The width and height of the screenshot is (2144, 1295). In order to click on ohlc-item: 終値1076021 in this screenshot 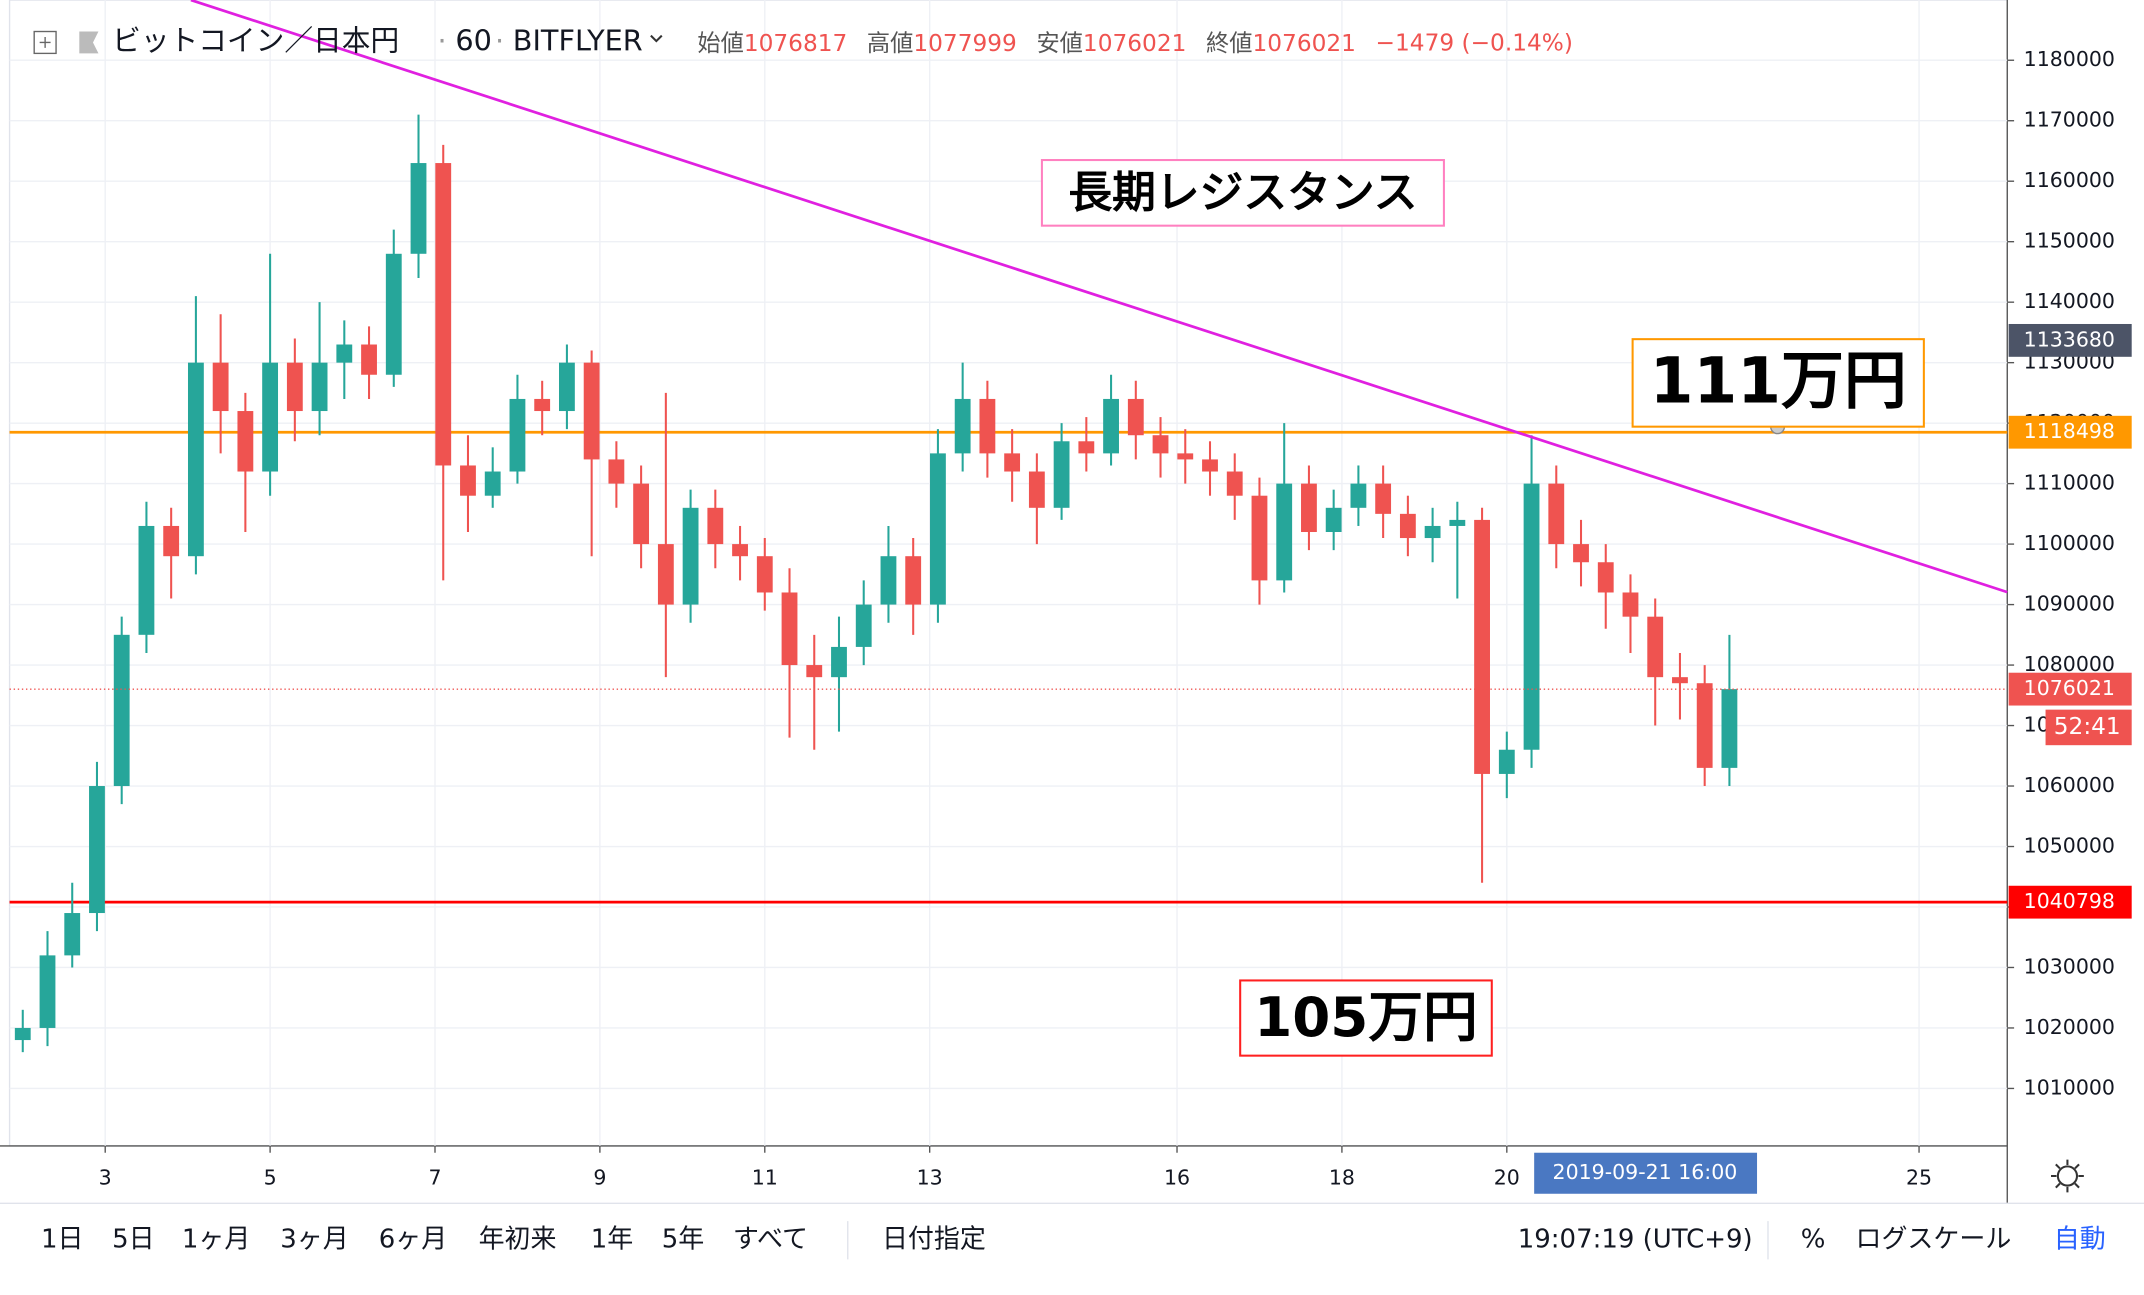, I will do `click(1281, 42)`.